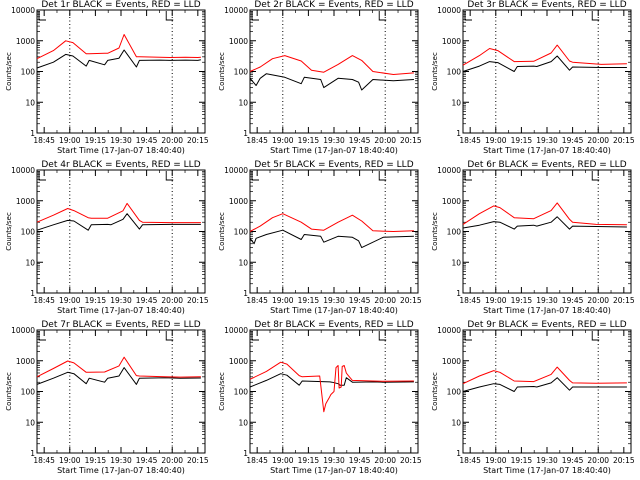 Image resolution: width=640 pixels, height=480 pixels. What do you see at coordinates (546, 165) in the screenshot?
I see `panel-title: Det 6r BLACK = Events, RED = LLD` at bounding box center [546, 165].